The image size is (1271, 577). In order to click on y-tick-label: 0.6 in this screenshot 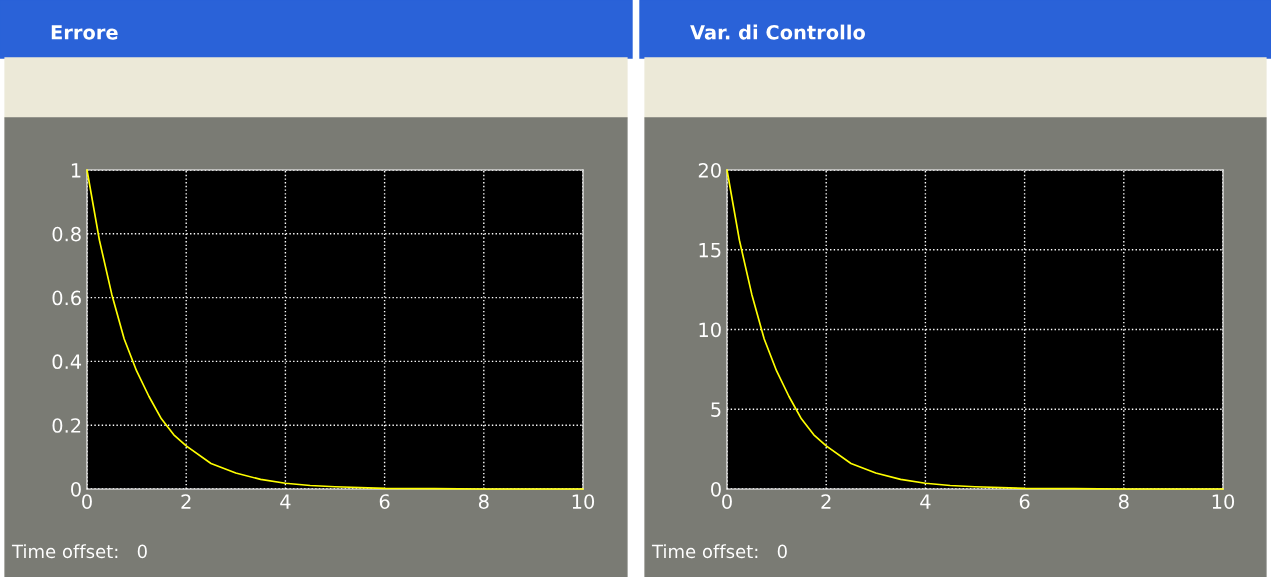, I will do `click(66, 298)`.